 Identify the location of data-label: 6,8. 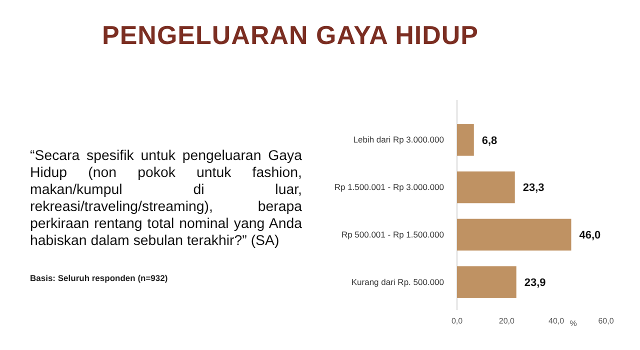
(490, 140).